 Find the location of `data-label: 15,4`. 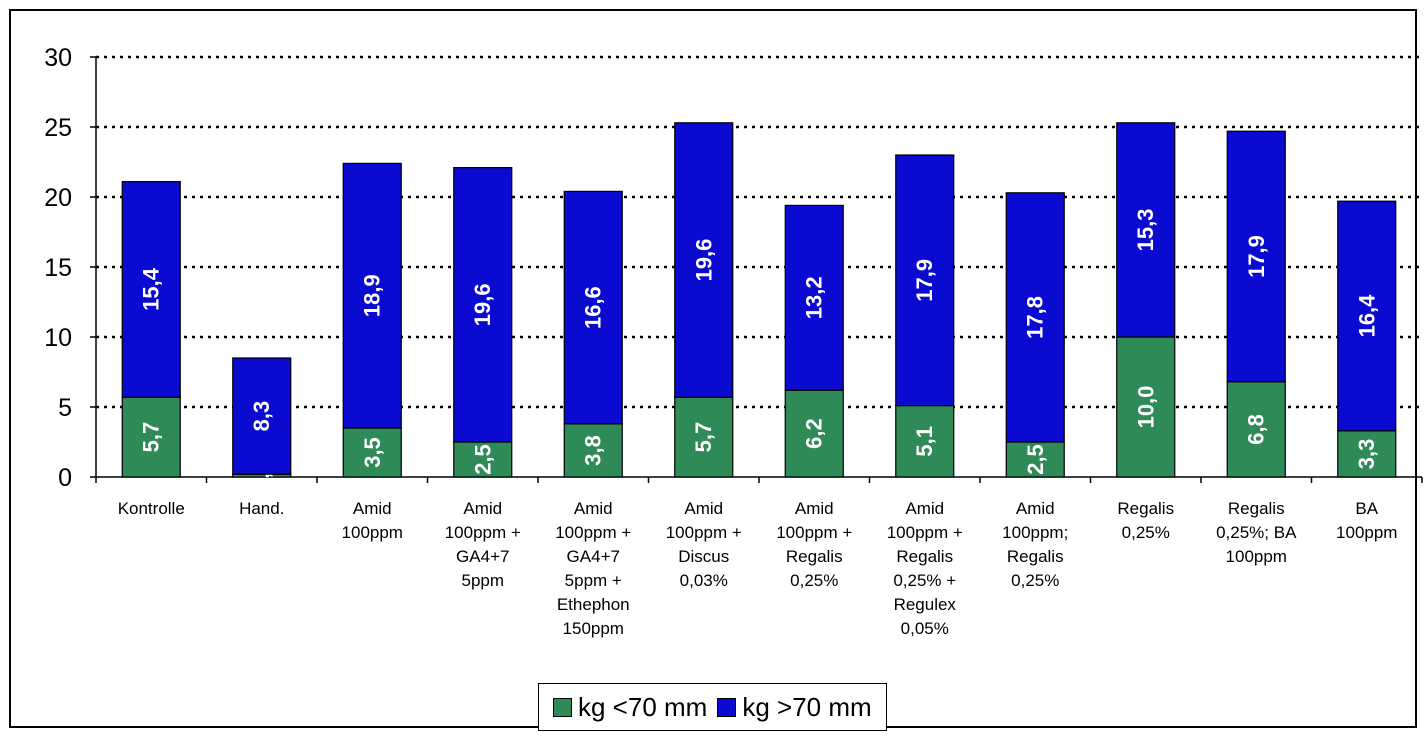

data-label: 15,4 is located at coordinates (151, 289).